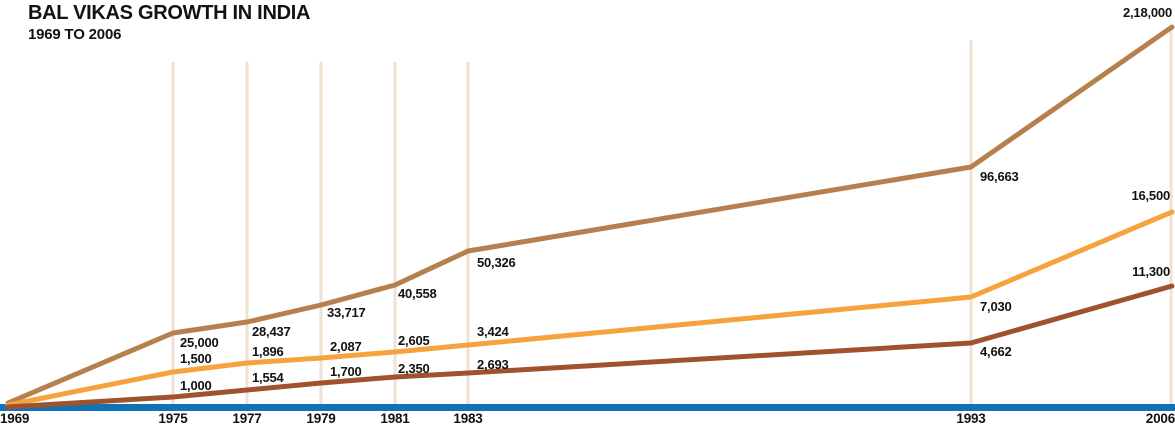  Describe the element at coordinates (1151, 271) in the screenshot. I see `value-label-bottom-line: 11,300` at that location.